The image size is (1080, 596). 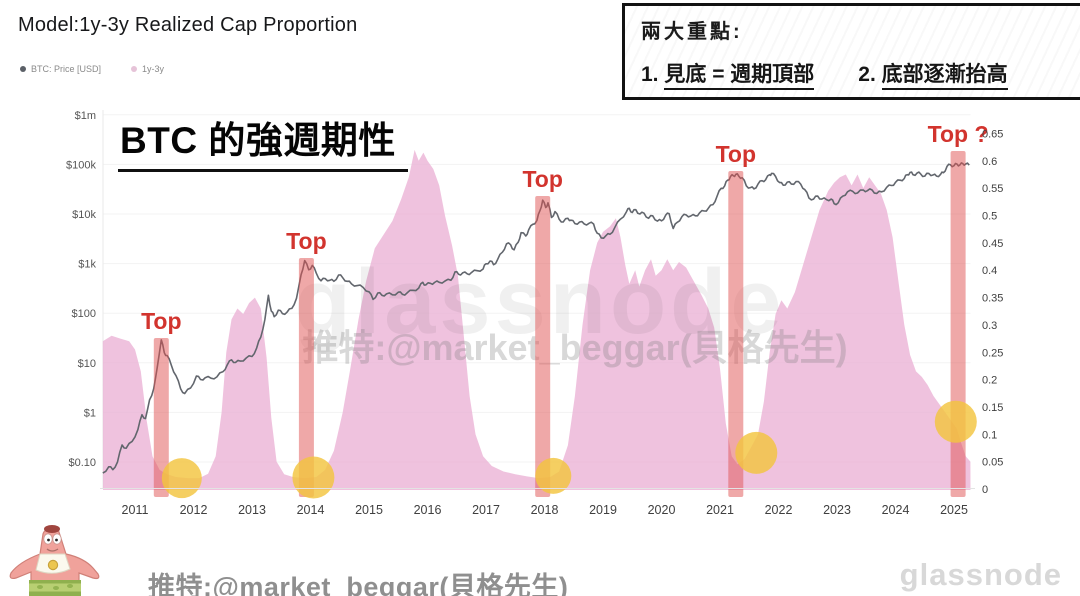 What do you see at coordinates (85, 116) in the screenshot?
I see `left-axis-label: $1m` at bounding box center [85, 116].